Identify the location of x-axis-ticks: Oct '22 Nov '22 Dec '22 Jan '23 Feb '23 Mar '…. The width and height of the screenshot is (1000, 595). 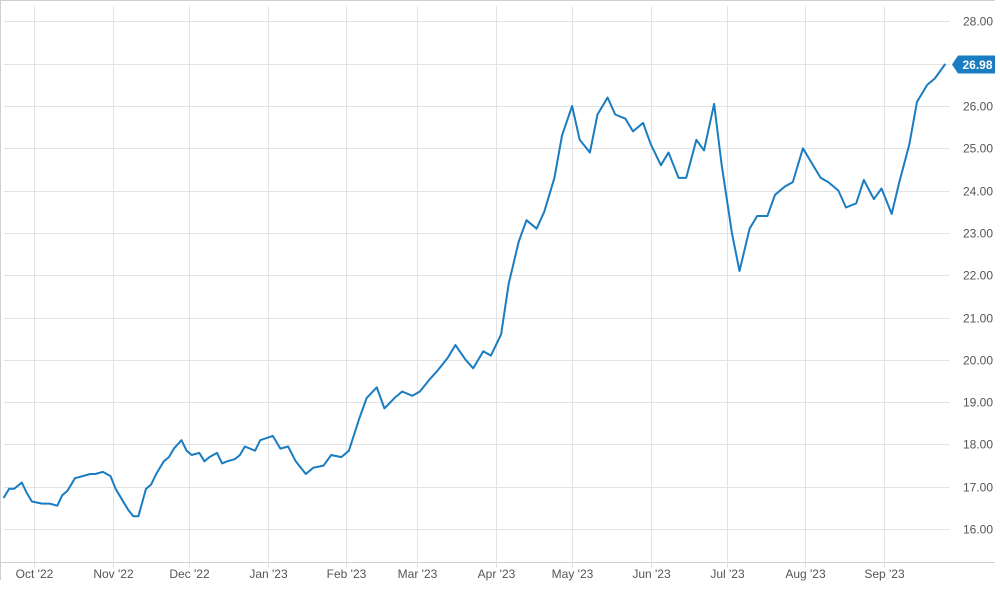
(460, 574).